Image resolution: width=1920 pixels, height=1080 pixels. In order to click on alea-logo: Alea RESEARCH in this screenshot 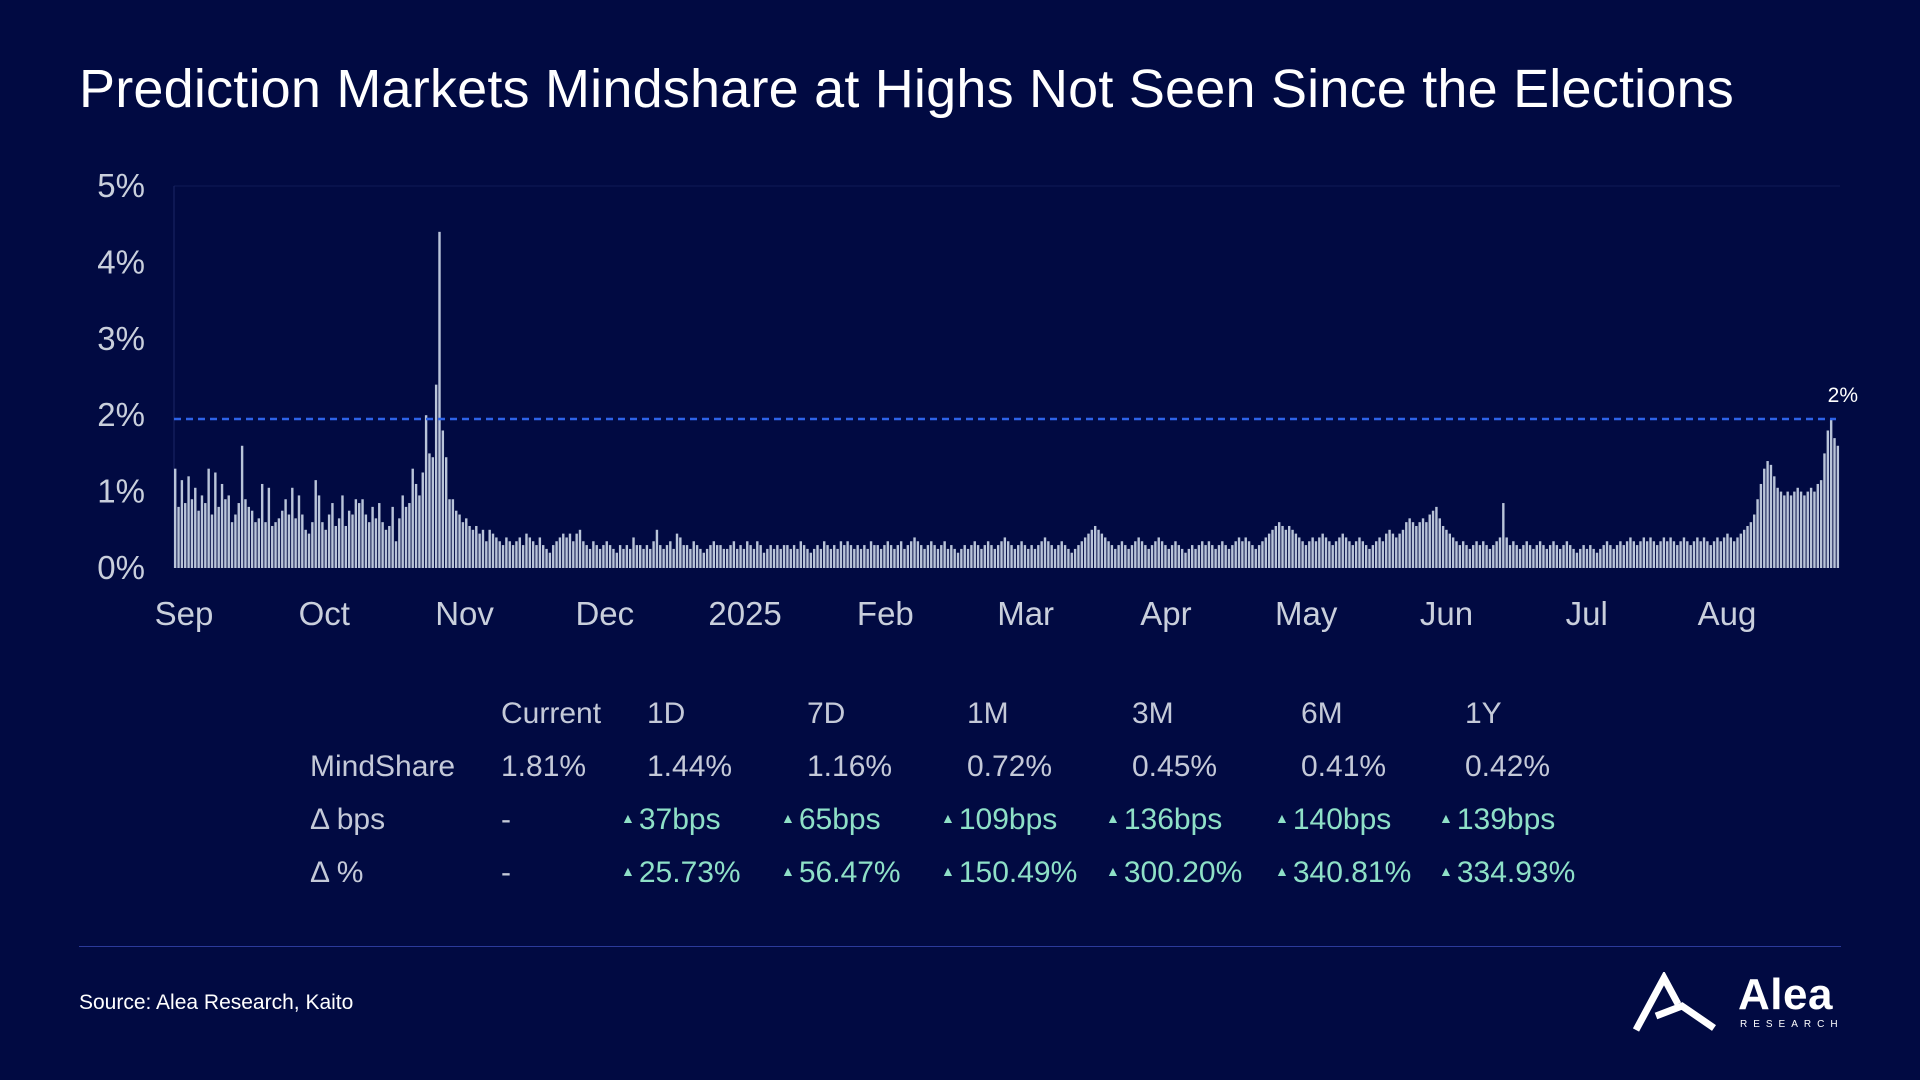, I will do `click(1735, 1003)`.